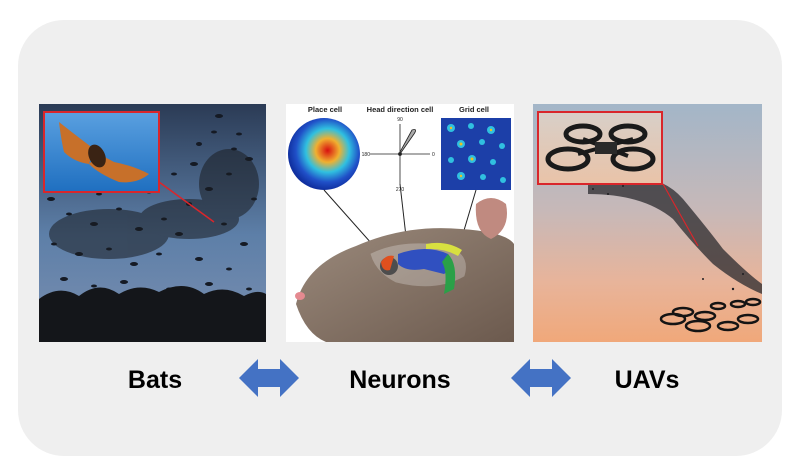 This screenshot has width=800, height=475. Describe the element at coordinates (152, 223) in the screenshot. I see `bats-photo` at that location.